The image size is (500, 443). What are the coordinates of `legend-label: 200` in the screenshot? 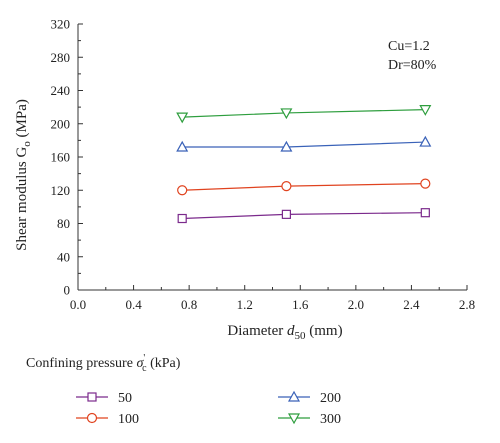 It's located at (330, 398).